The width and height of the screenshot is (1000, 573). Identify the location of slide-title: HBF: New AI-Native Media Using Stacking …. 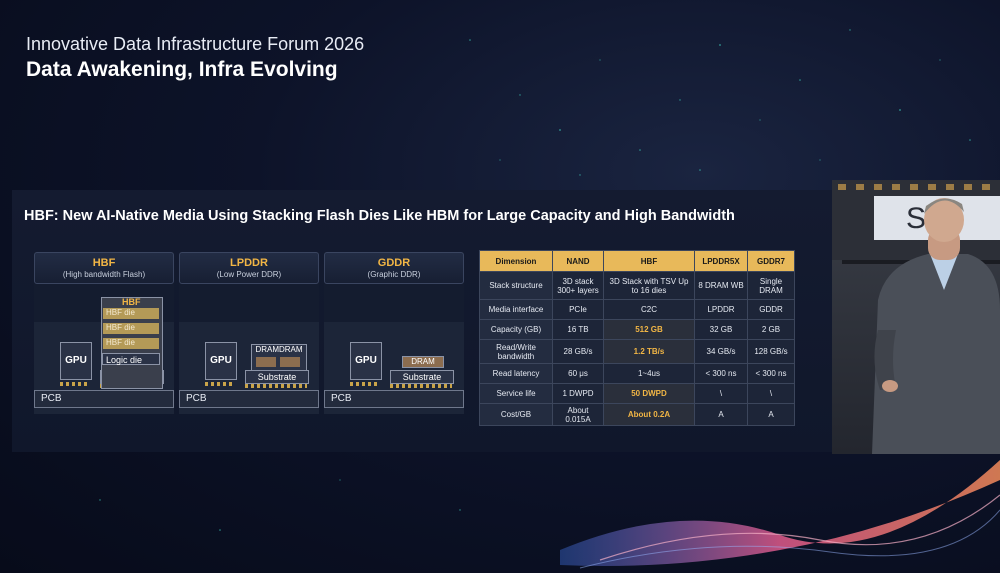
(379, 216).